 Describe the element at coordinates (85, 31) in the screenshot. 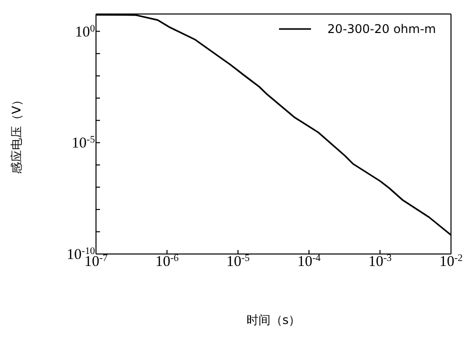

I see `y-tick-label: 10$^{0}$` at that location.